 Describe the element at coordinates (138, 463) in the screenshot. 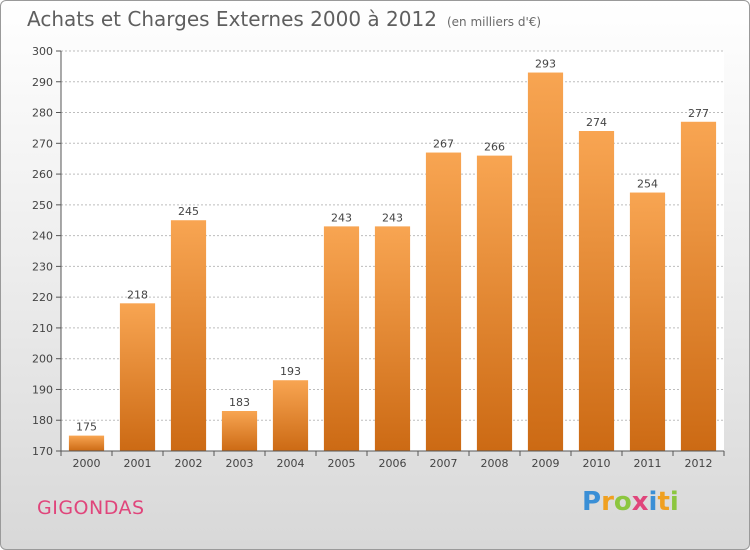

I see `x-tick-label: 2001` at that location.